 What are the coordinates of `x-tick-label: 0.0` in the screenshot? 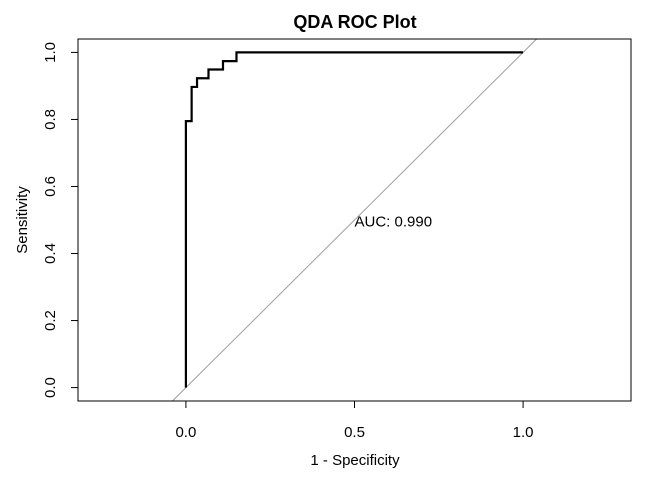 It's located at (185, 432).